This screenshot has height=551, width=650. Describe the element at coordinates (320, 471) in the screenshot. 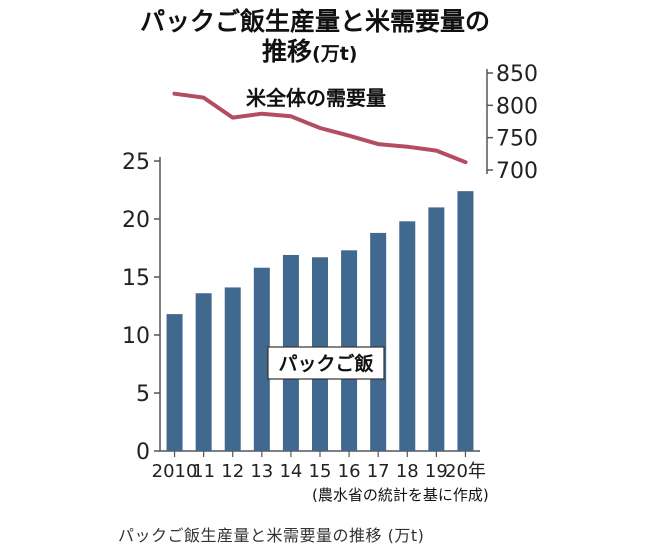

I see `x-tick-label: 15` at that location.